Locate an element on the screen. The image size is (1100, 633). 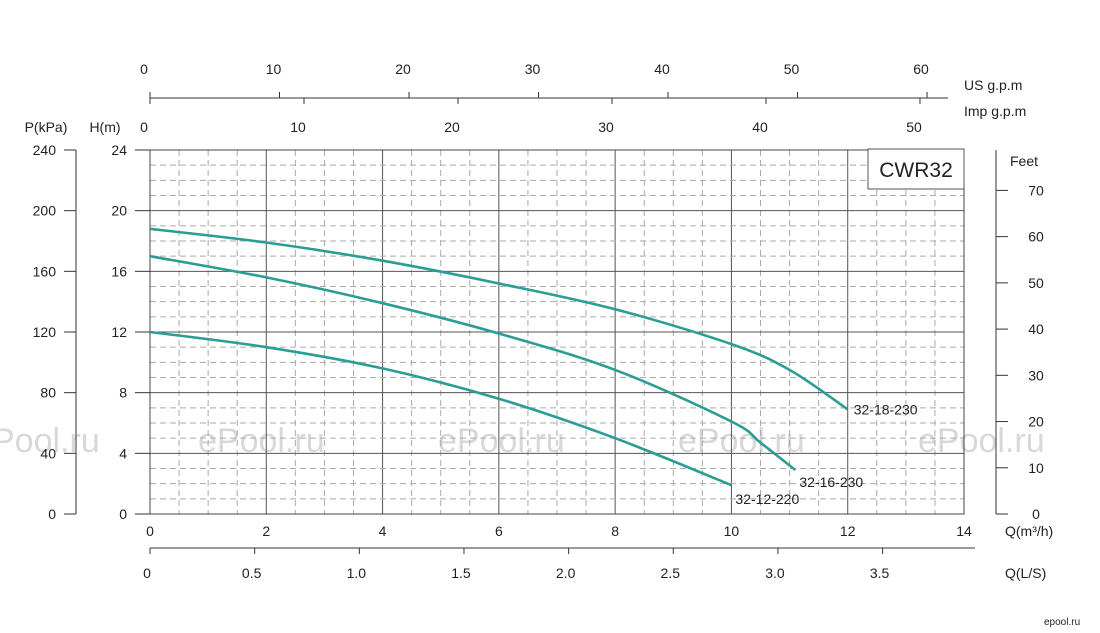
us-tick-label: 30 is located at coordinates (533, 69).